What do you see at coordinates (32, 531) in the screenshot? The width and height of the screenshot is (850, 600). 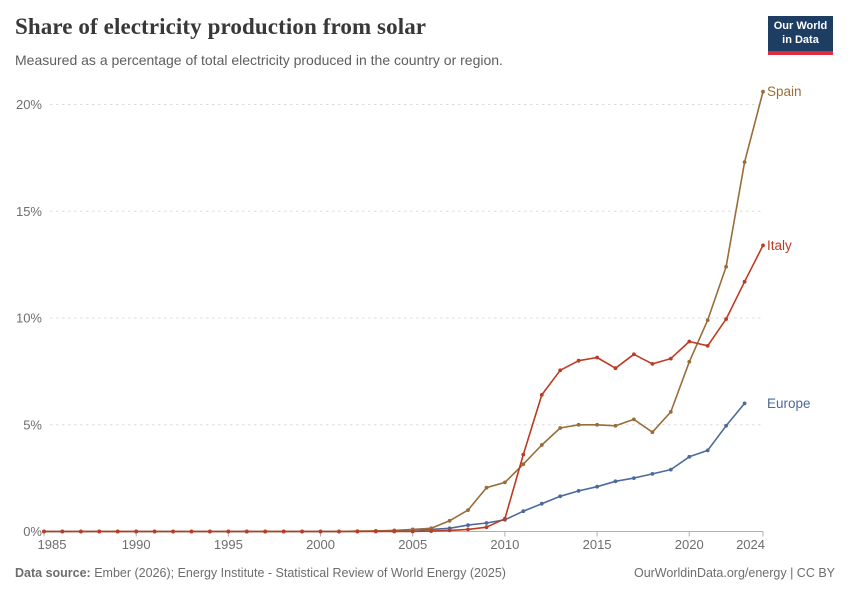 I see `y-tick-label-0%: 0%` at bounding box center [32, 531].